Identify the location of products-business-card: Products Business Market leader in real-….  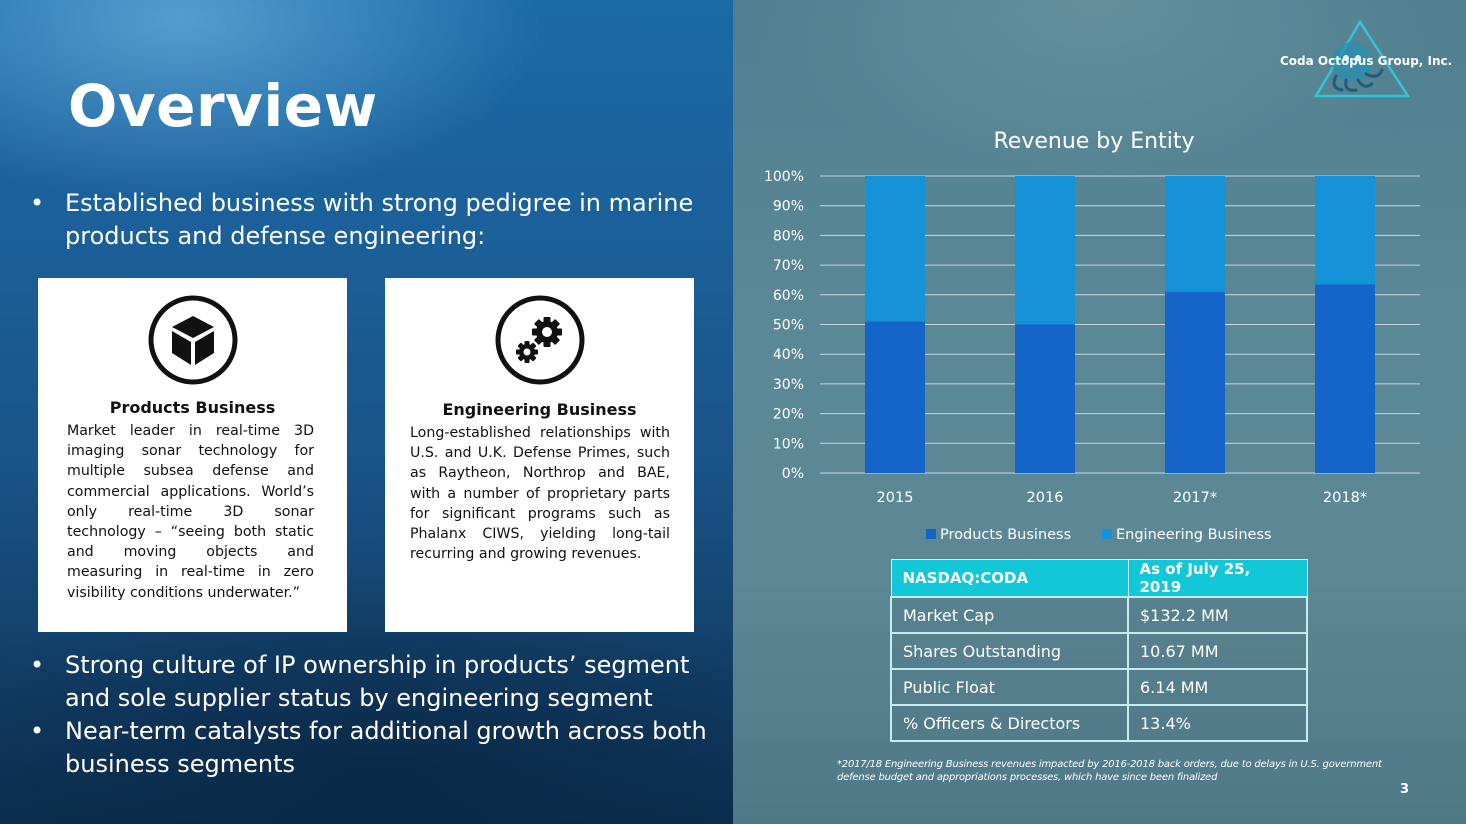
(192, 455).